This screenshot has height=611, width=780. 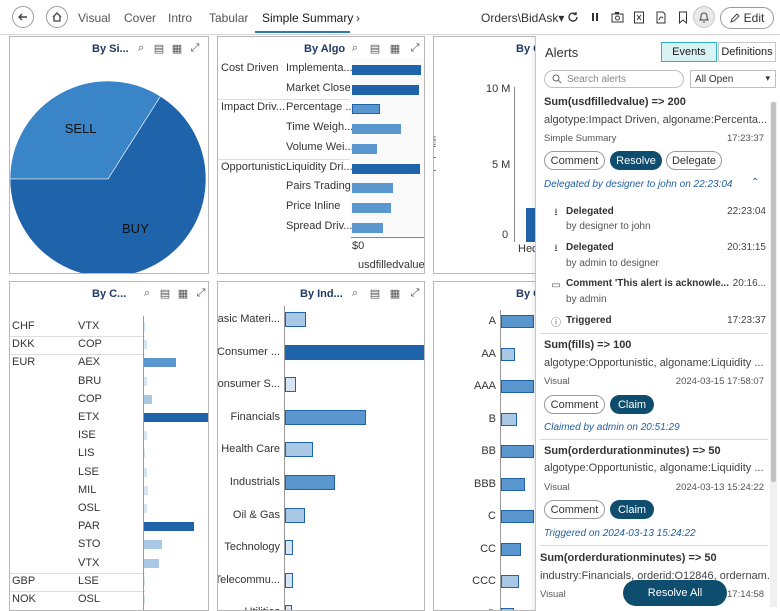 I want to click on home-button, so click(x=57, y=17).